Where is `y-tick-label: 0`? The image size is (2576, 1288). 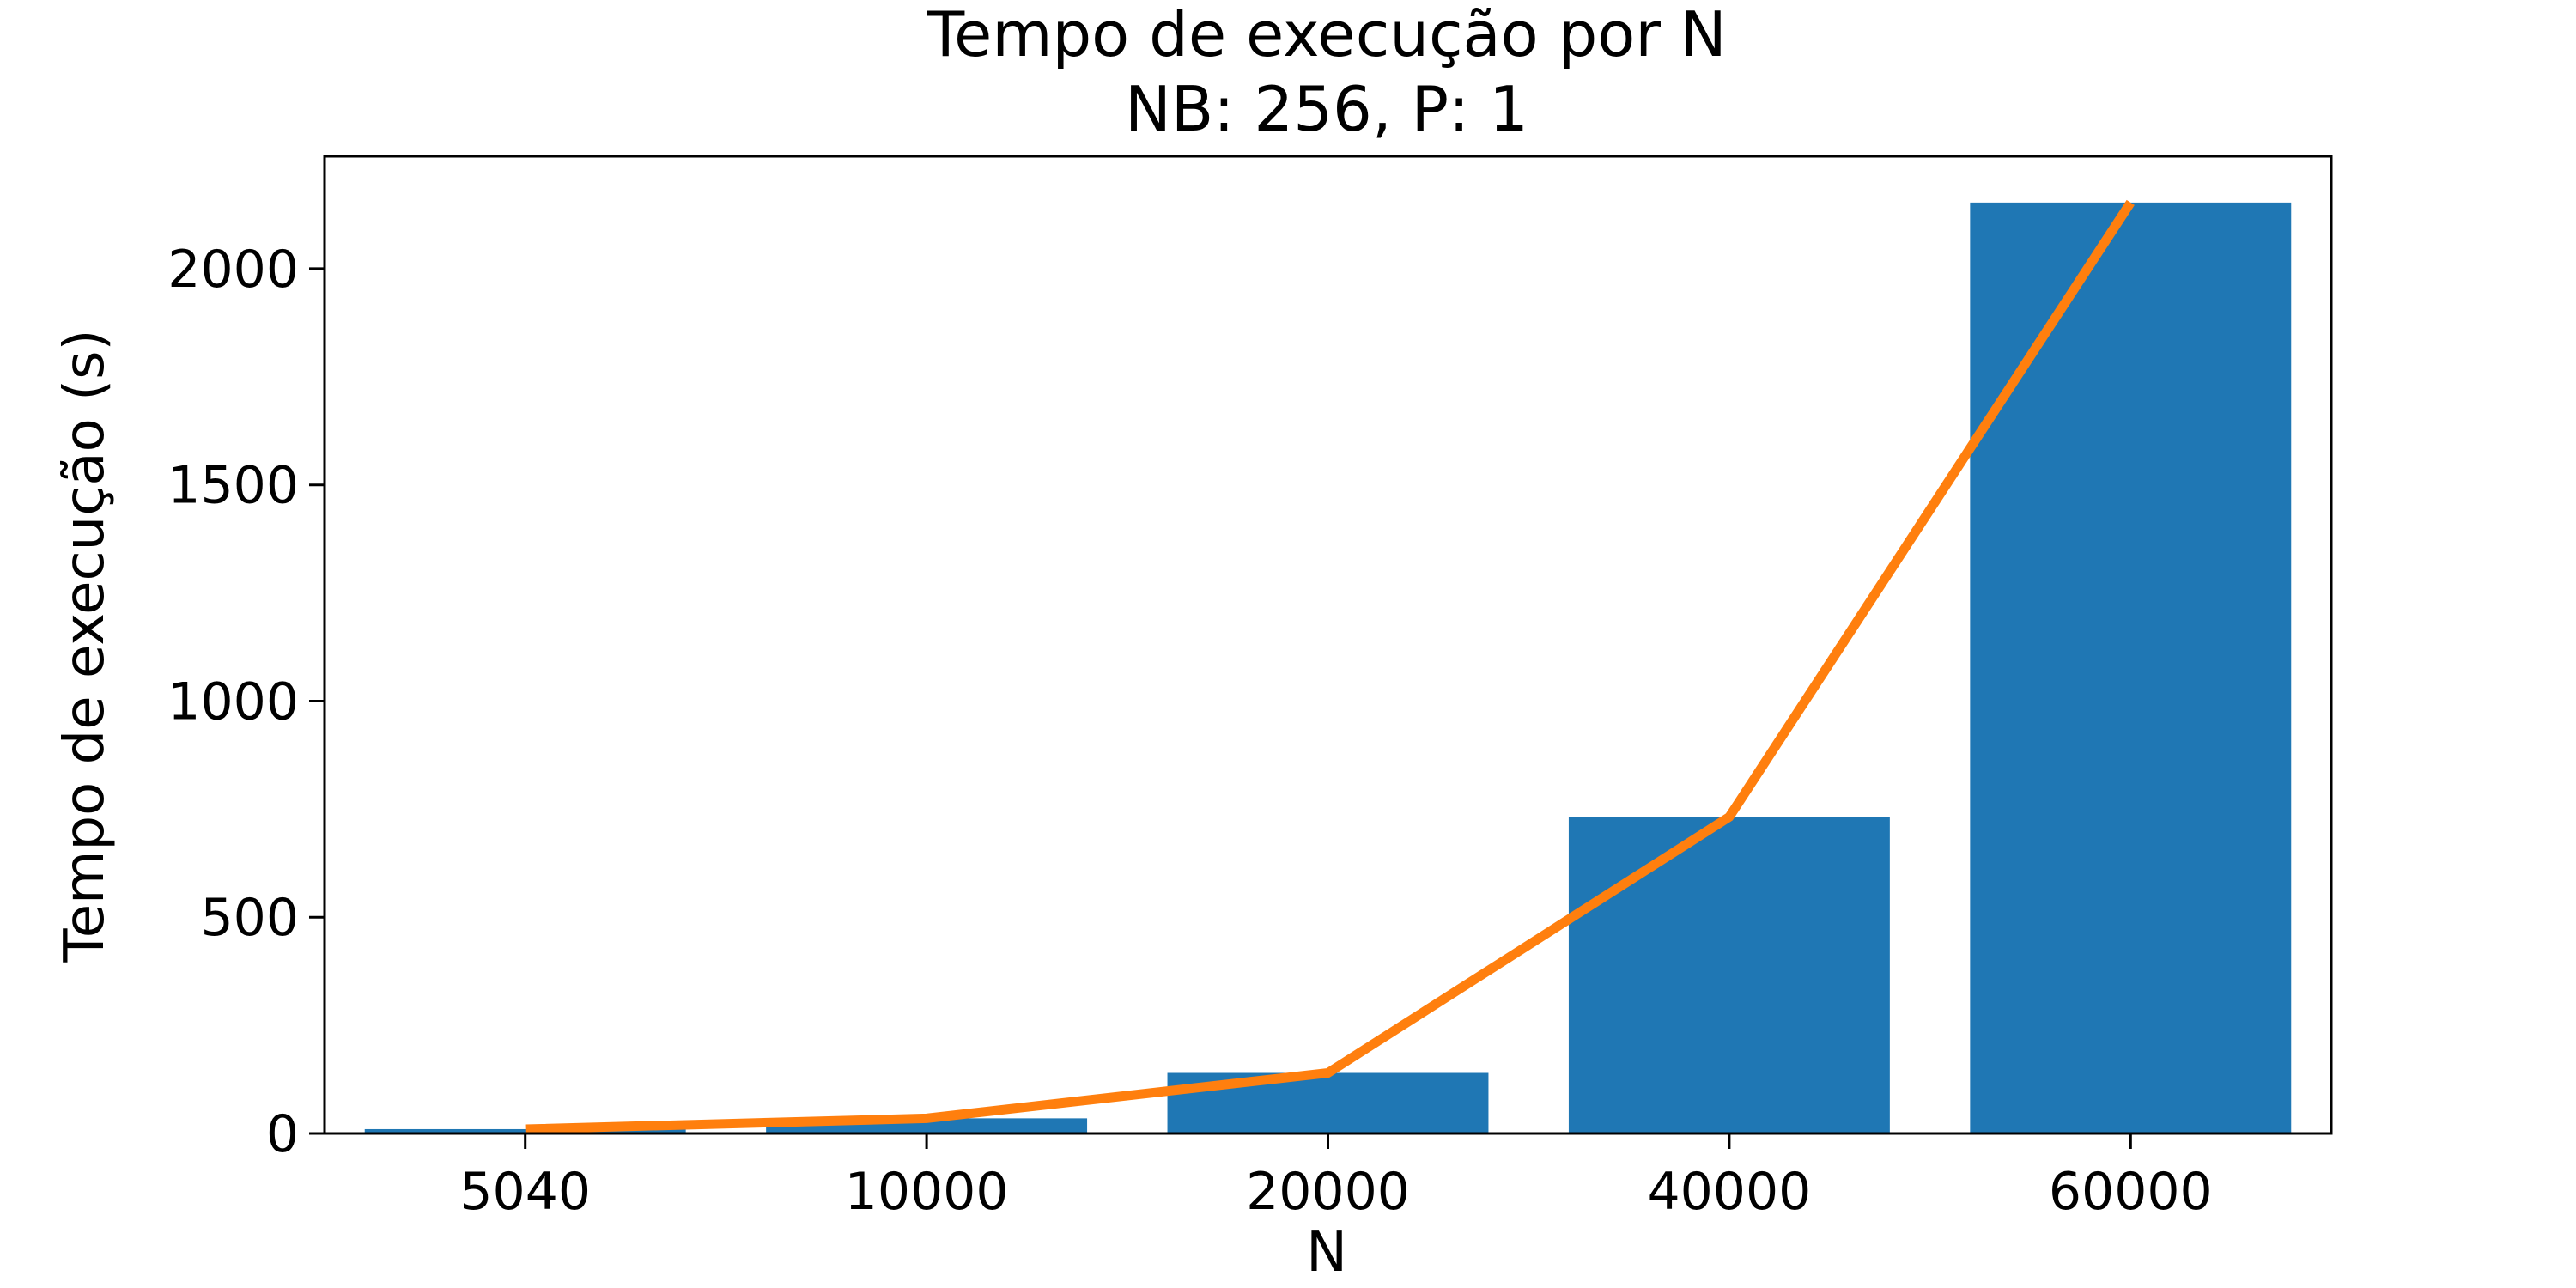 y-tick-label: 0 is located at coordinates (282, 1134).